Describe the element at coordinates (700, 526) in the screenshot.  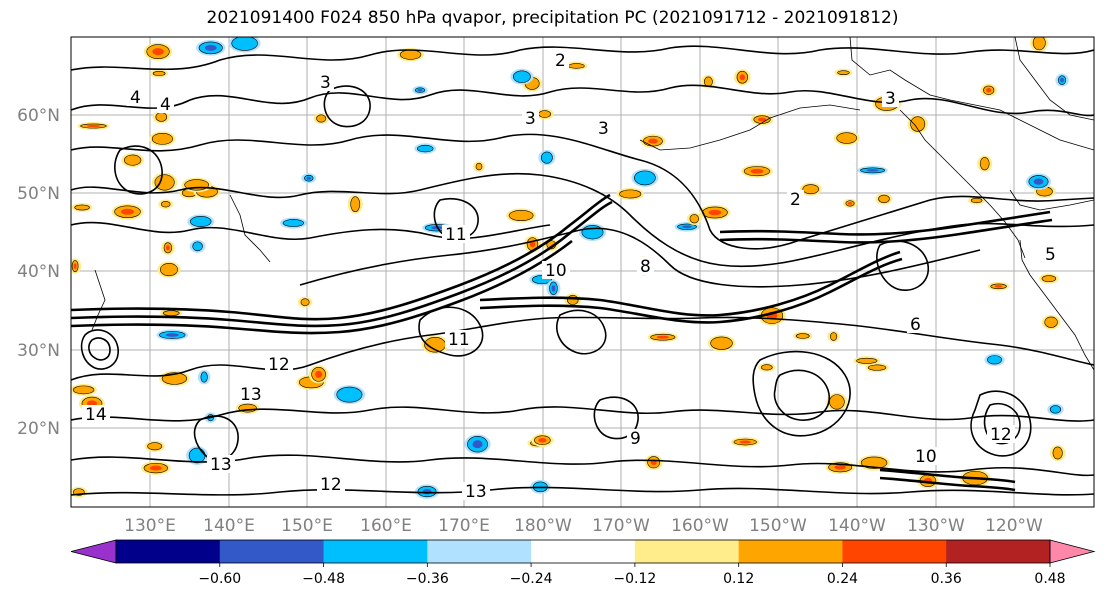
I see `lon-label: 160°W` at that location.